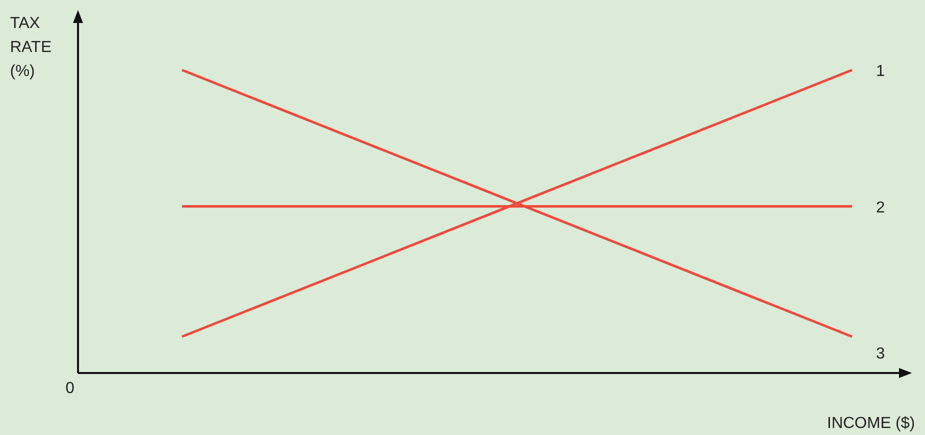 This screenshot has width=925, height=435. I want to click on series-label: 2, so click(880, 207).